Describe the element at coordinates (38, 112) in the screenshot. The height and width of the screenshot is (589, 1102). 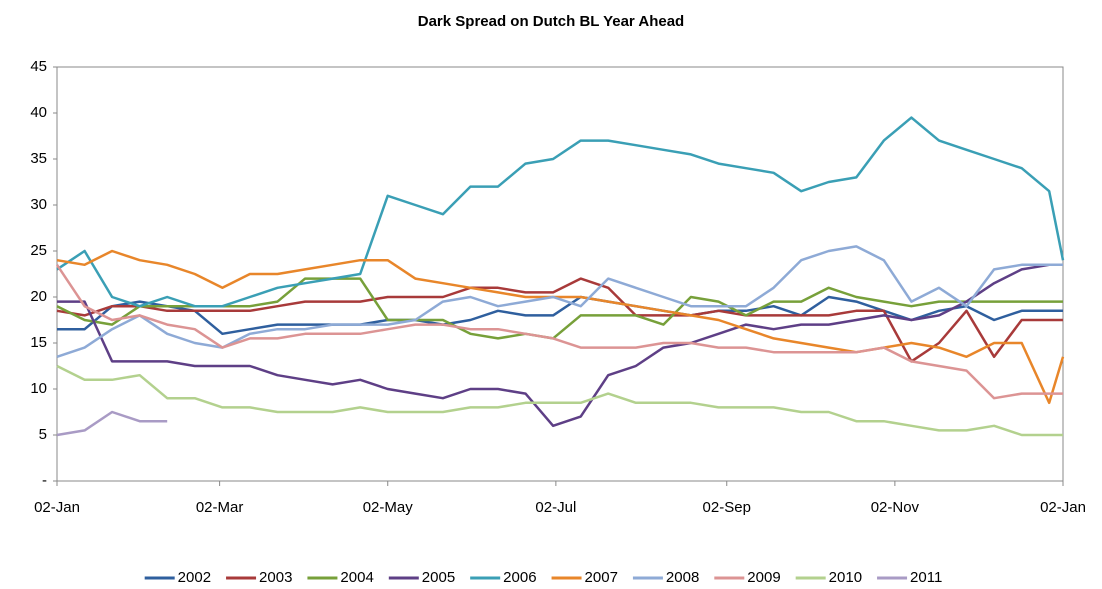
I see `y-tick-label: 40` at that location.